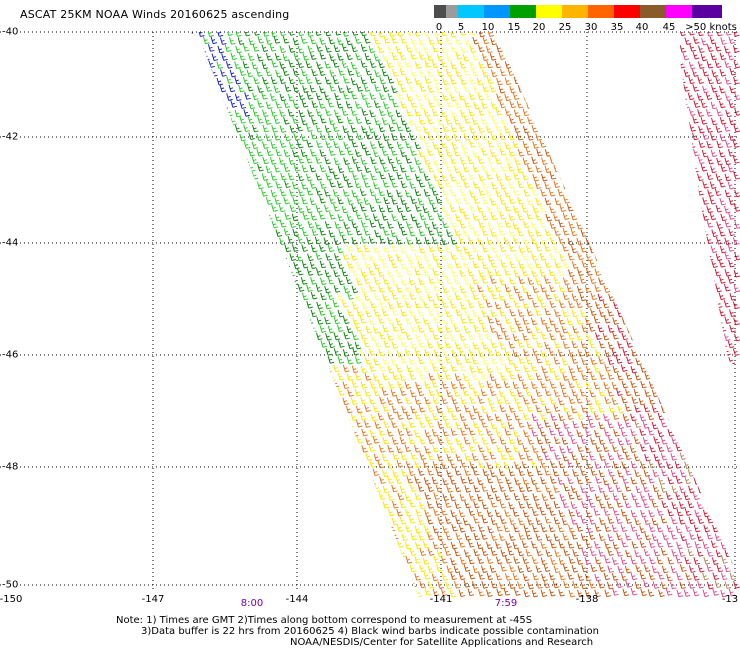 Image resolution: width=740 pixels, height=650 pixels. Describe the element at coordinates (11, 137) in the screenshot. I see `lat-label: -42` at that location.